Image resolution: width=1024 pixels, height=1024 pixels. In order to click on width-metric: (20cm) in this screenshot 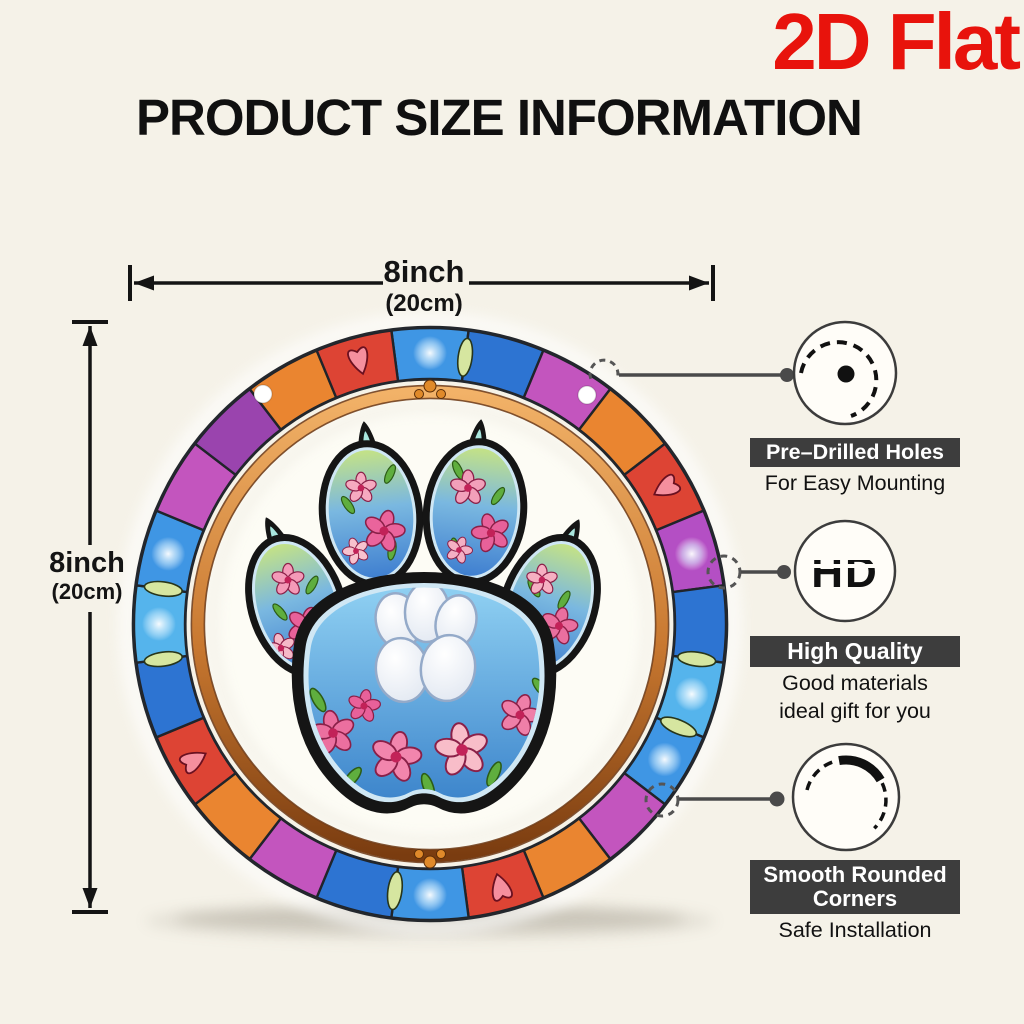, I will do `click(424, 303)`.